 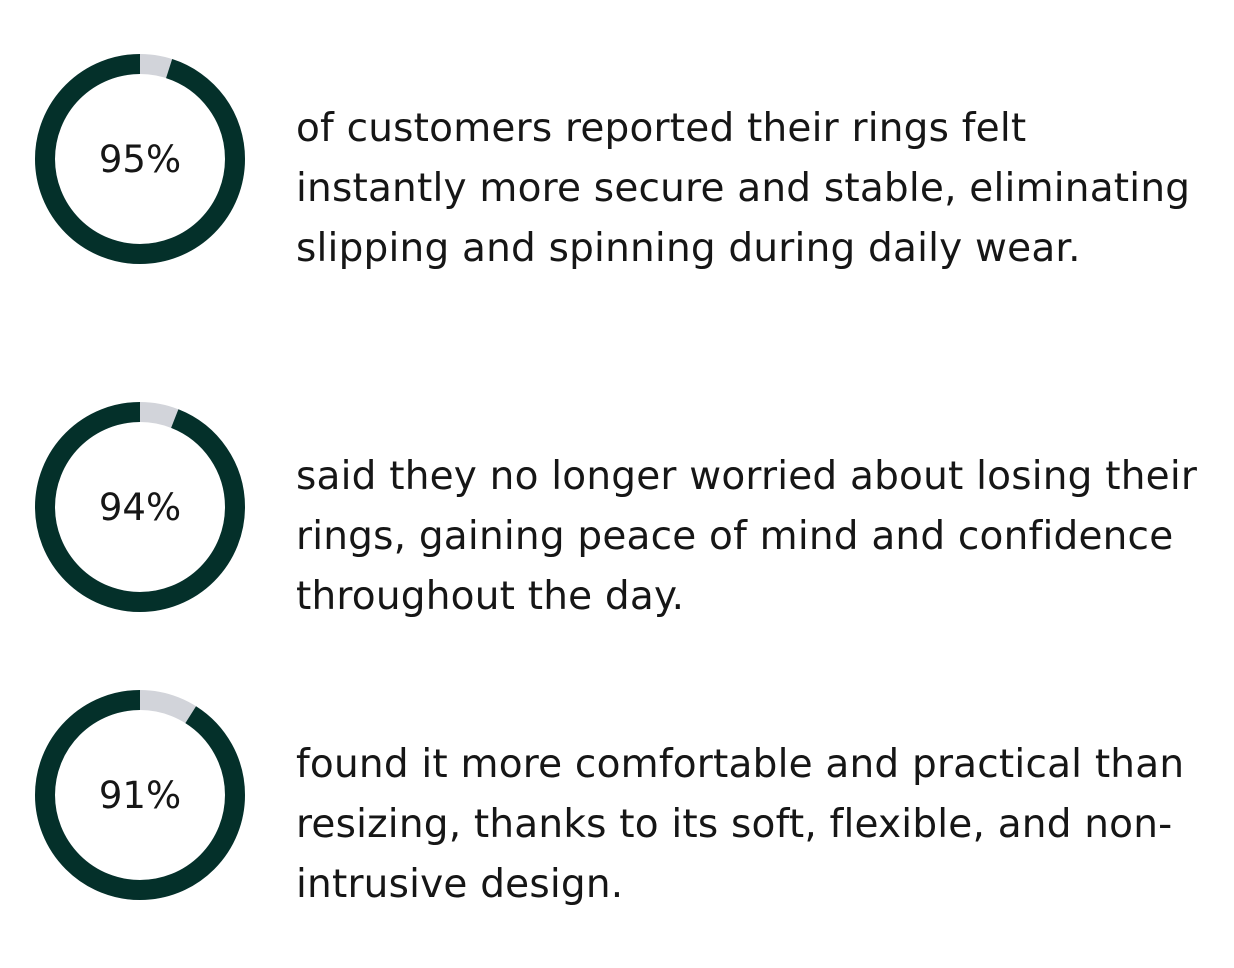 I want to click on percent-label: 94%, so click(x=140, y=507).